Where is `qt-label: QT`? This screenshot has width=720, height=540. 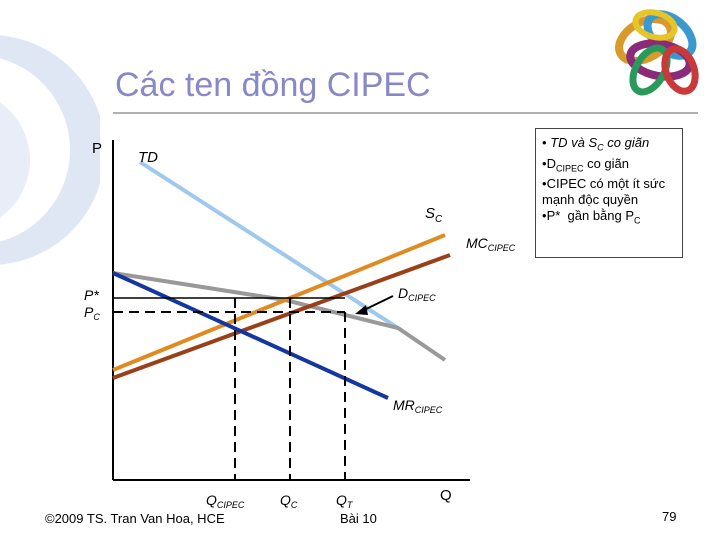
qt-label: QT is located at coordinates (345, 501).